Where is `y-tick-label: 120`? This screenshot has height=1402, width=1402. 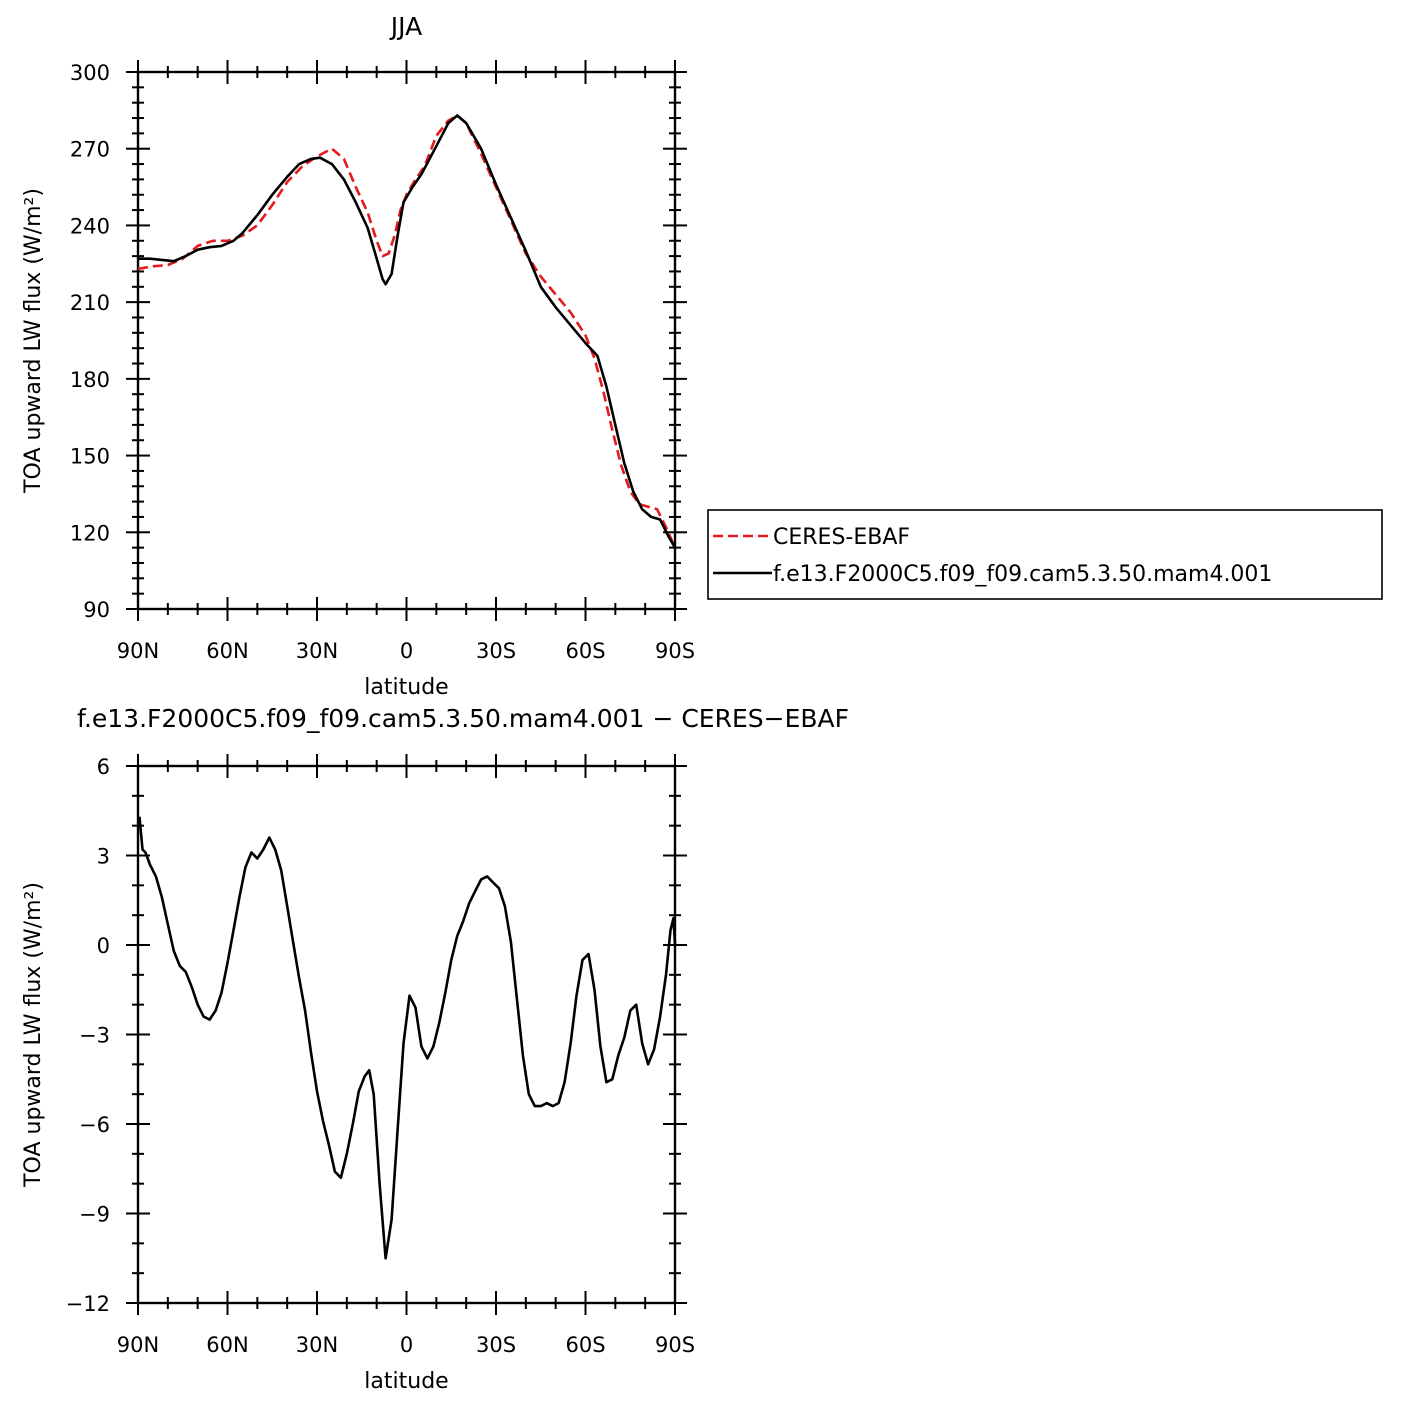
y-tick-label: 120 is located at coordinates (90, 533).